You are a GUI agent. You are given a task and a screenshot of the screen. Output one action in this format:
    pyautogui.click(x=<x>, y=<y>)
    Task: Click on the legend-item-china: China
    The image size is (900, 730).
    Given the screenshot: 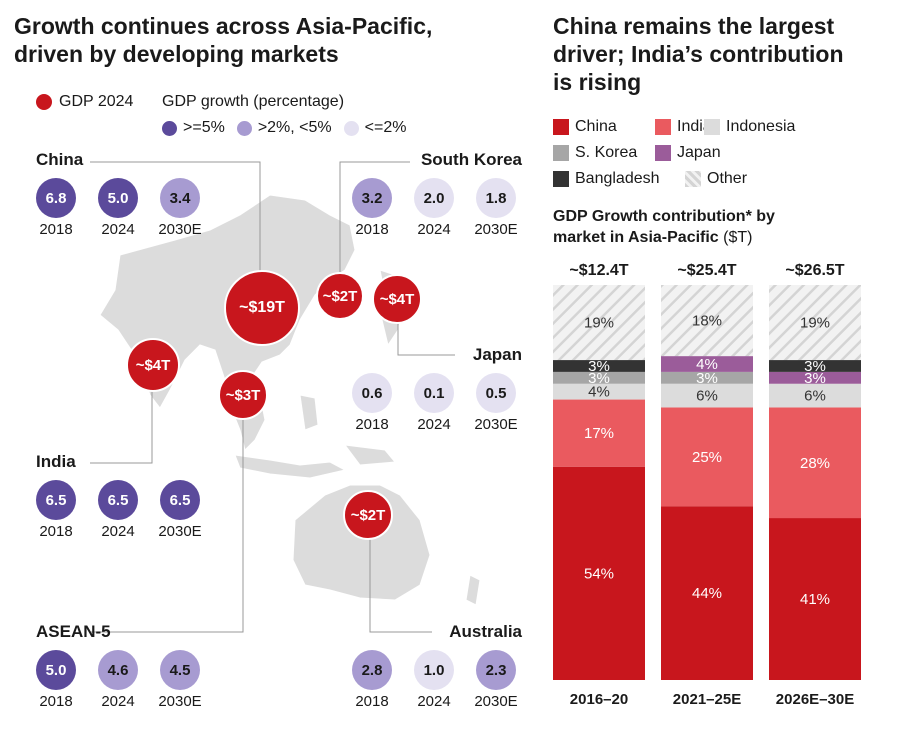 What is the action you would take?
    pyautogui.click(x=585, y=127)
    